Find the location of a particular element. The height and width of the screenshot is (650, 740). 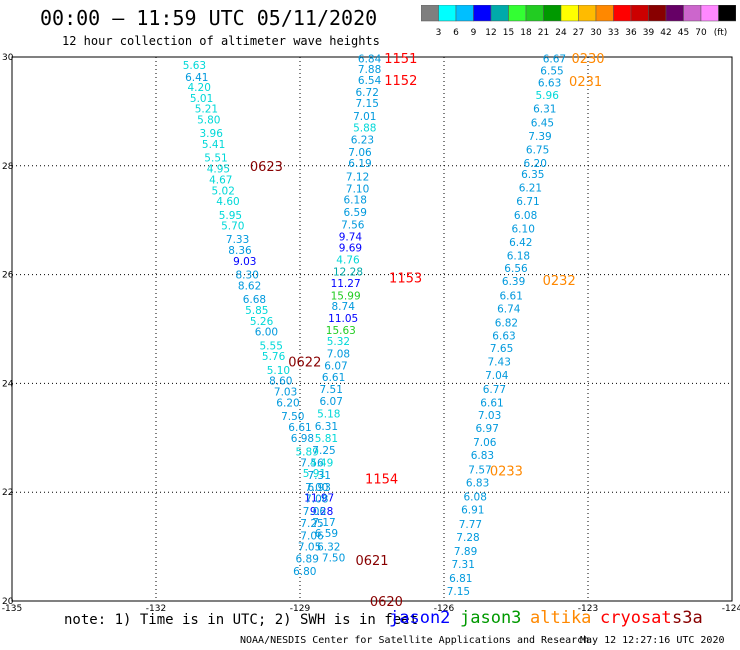

wave-height-value: 7.88 is located at coordinates (369, 70).